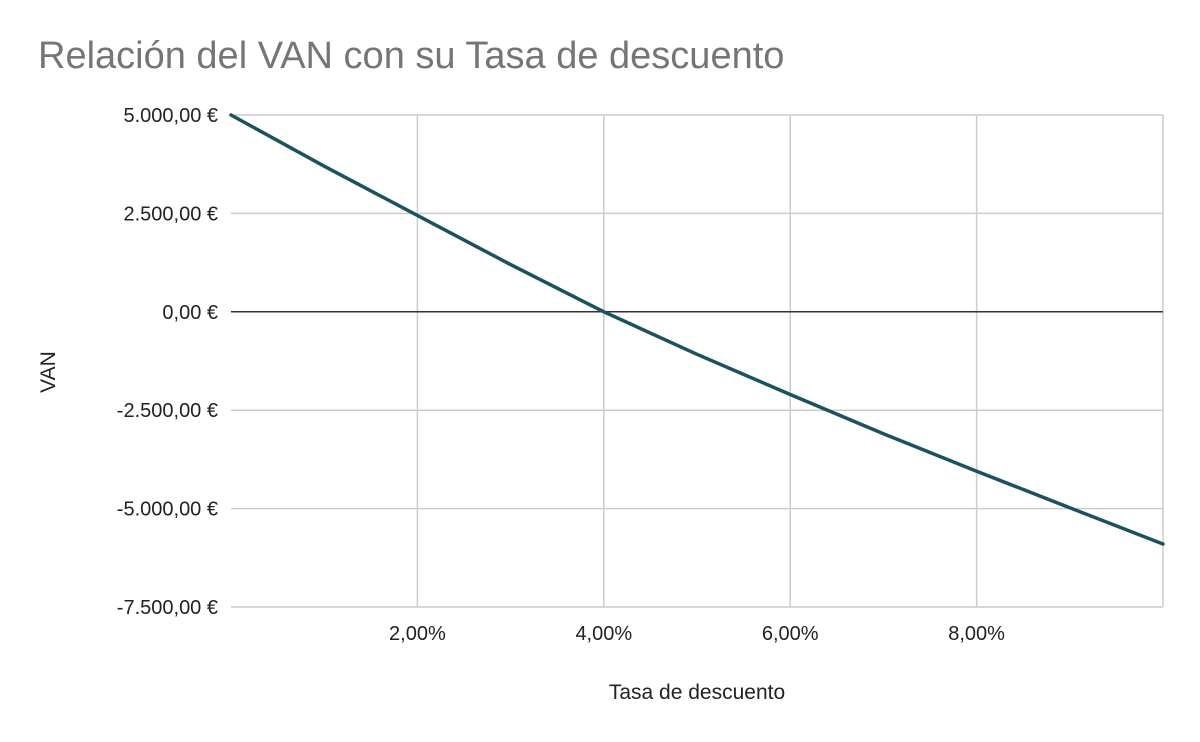 This screenshot has height=742, width=1200. I want to click on y-tick-label: 2.500,00 €, so click(170, 214).